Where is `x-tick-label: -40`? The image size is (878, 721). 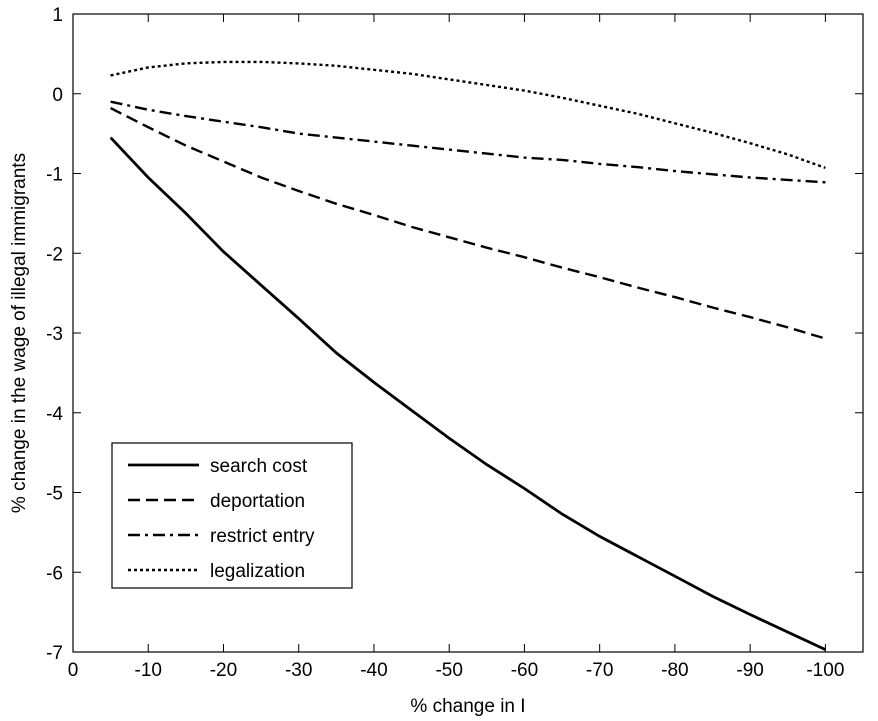
x-tick-label: -40 is located at coordinates (373, 670).